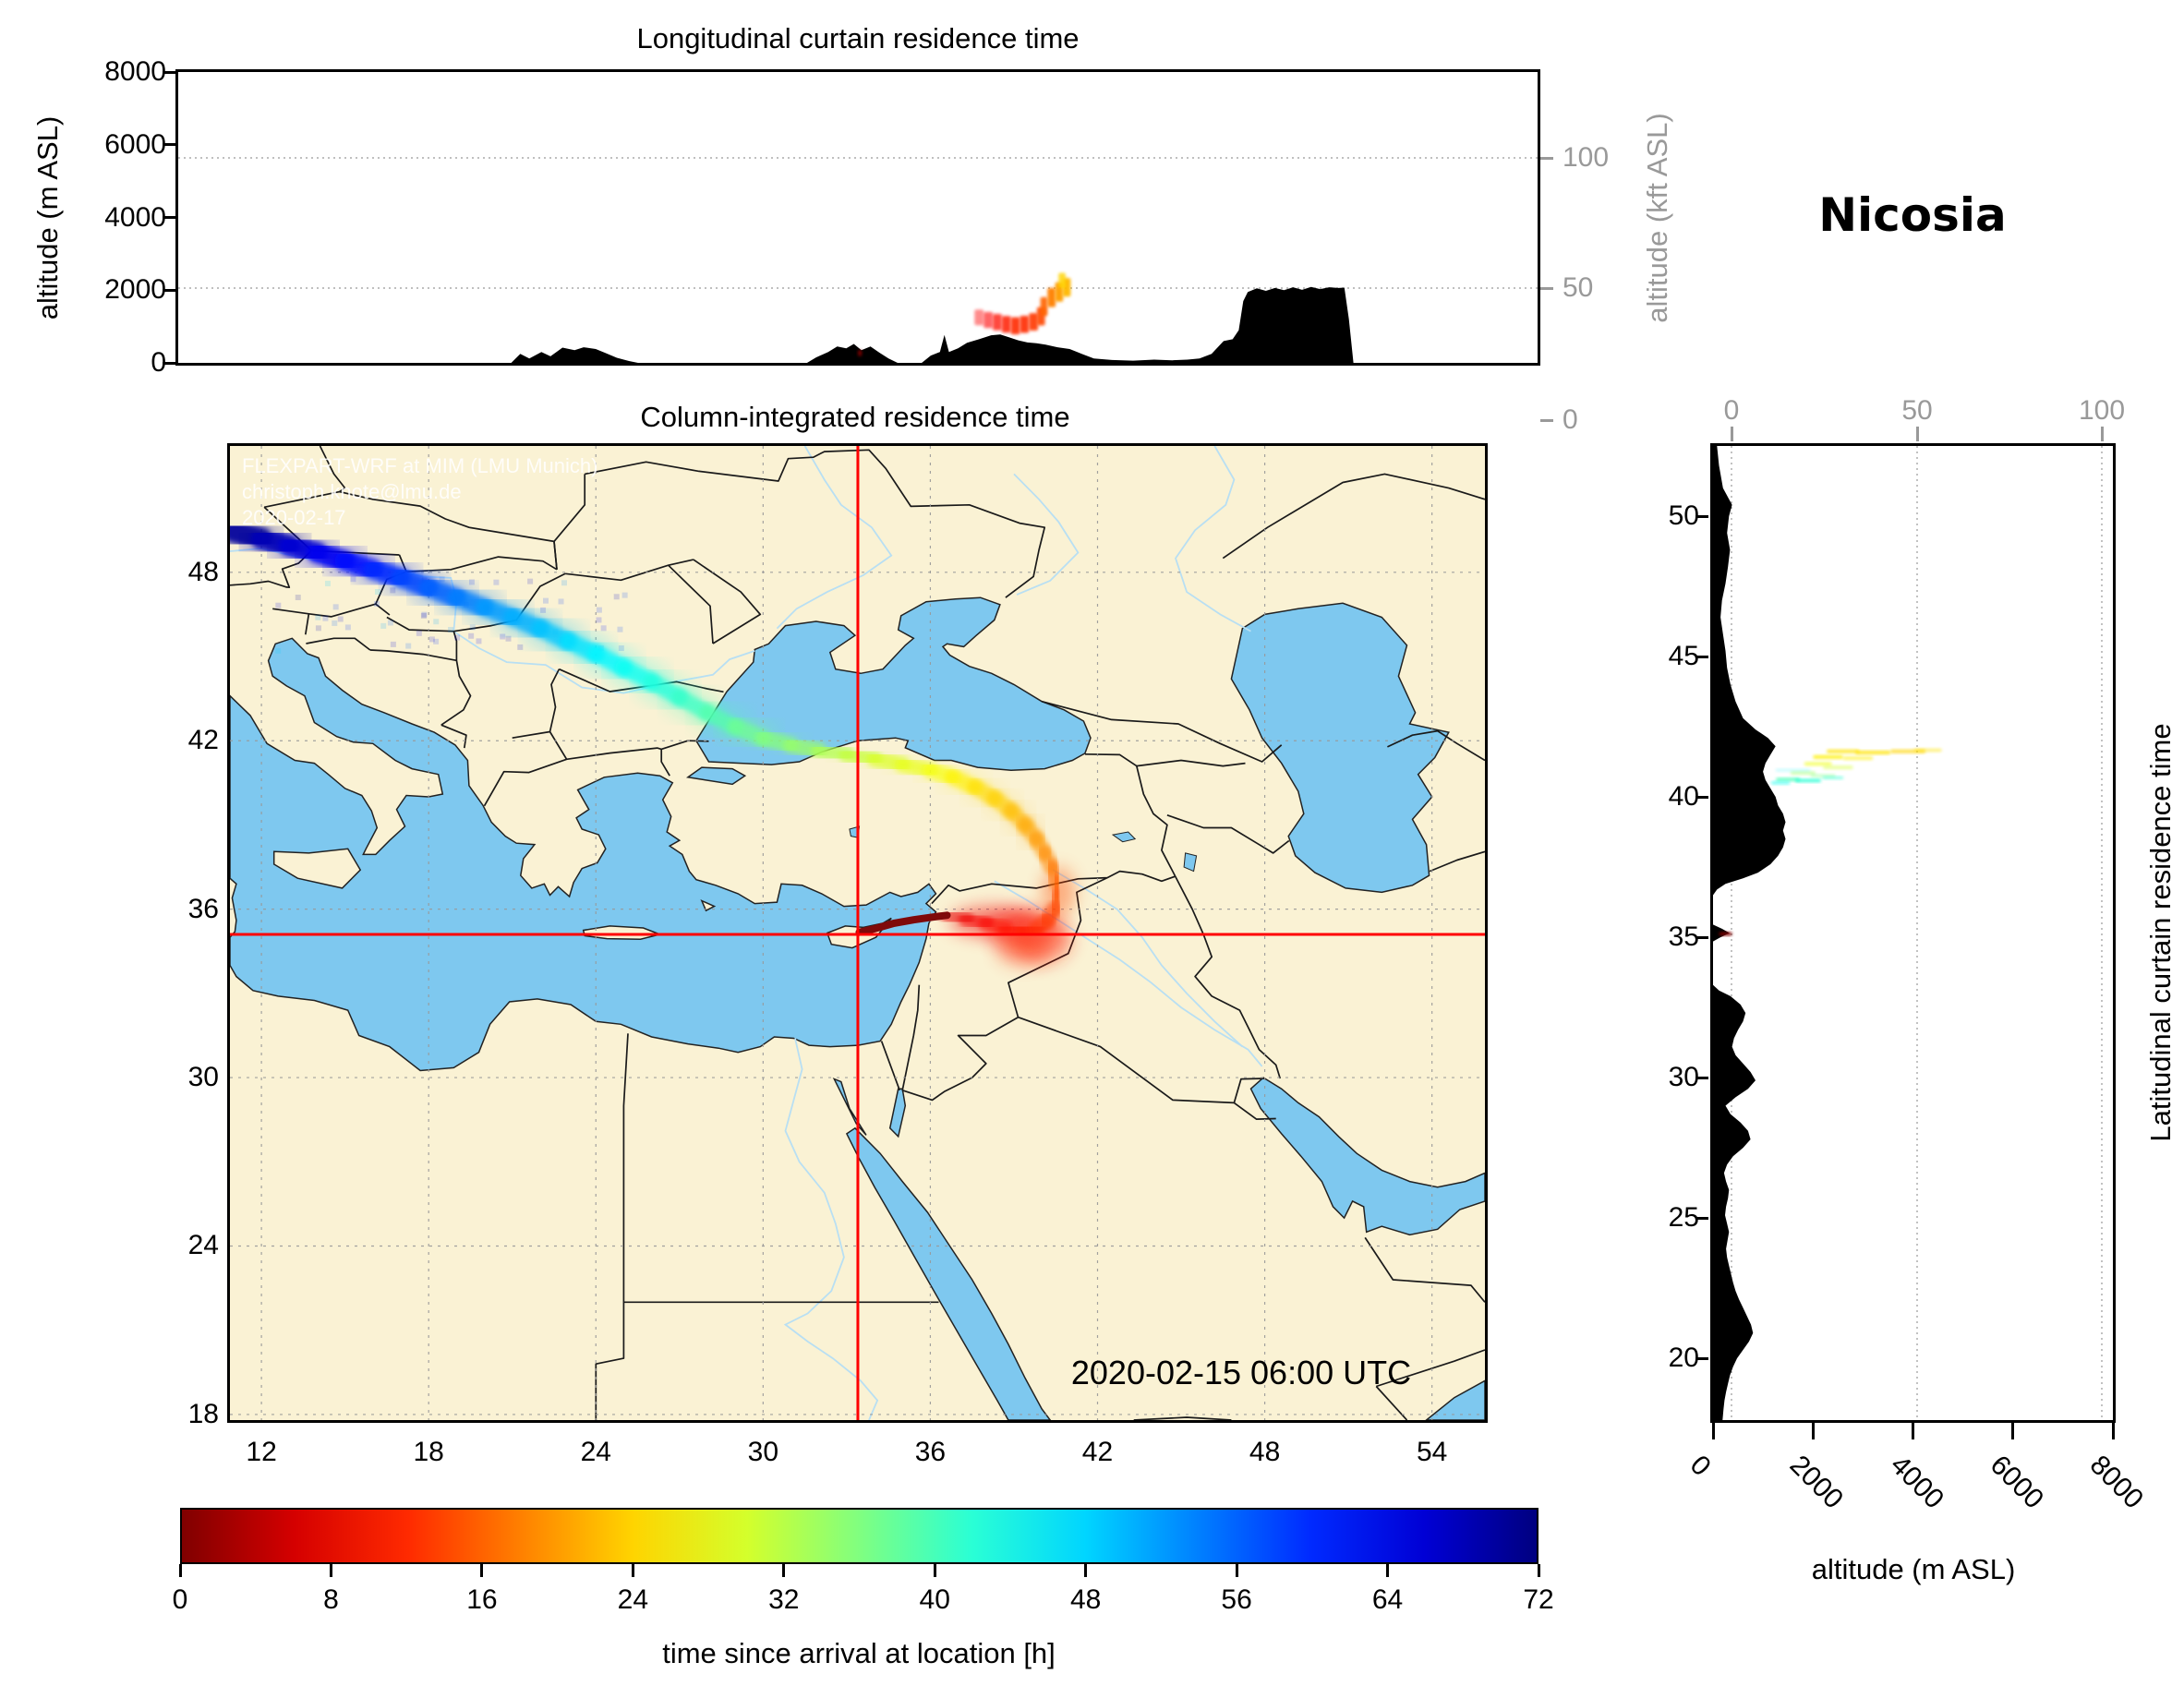 The height and width of the screenshot is (1698, 2184). I want to click on sea-black_azov, so click(893, 683).